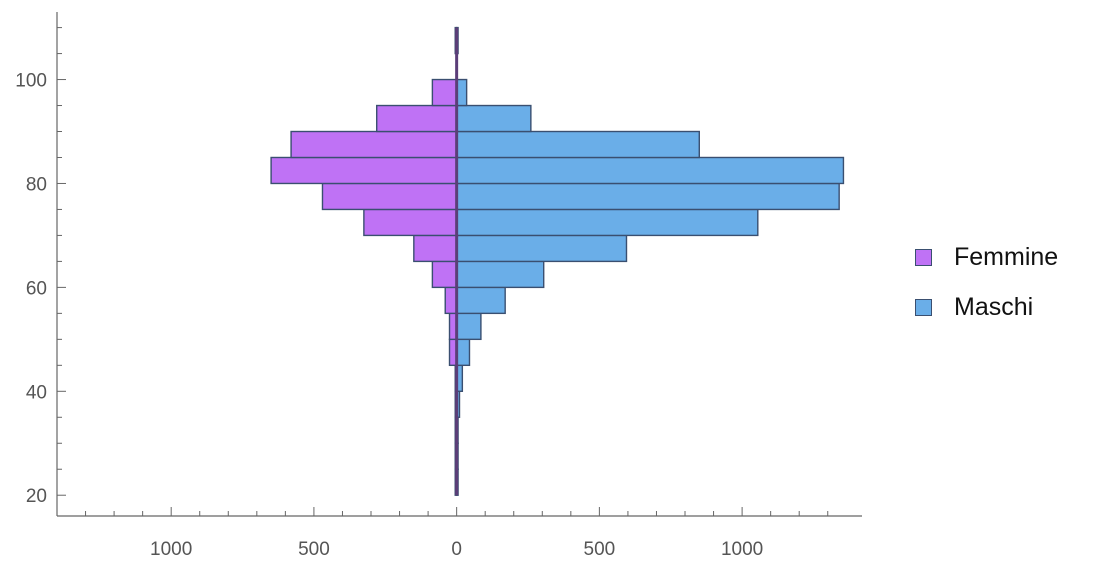  Describe the element at coordinates (742, 549) in the screenshot. I see `x-tick-label-4: 1000` at that location.